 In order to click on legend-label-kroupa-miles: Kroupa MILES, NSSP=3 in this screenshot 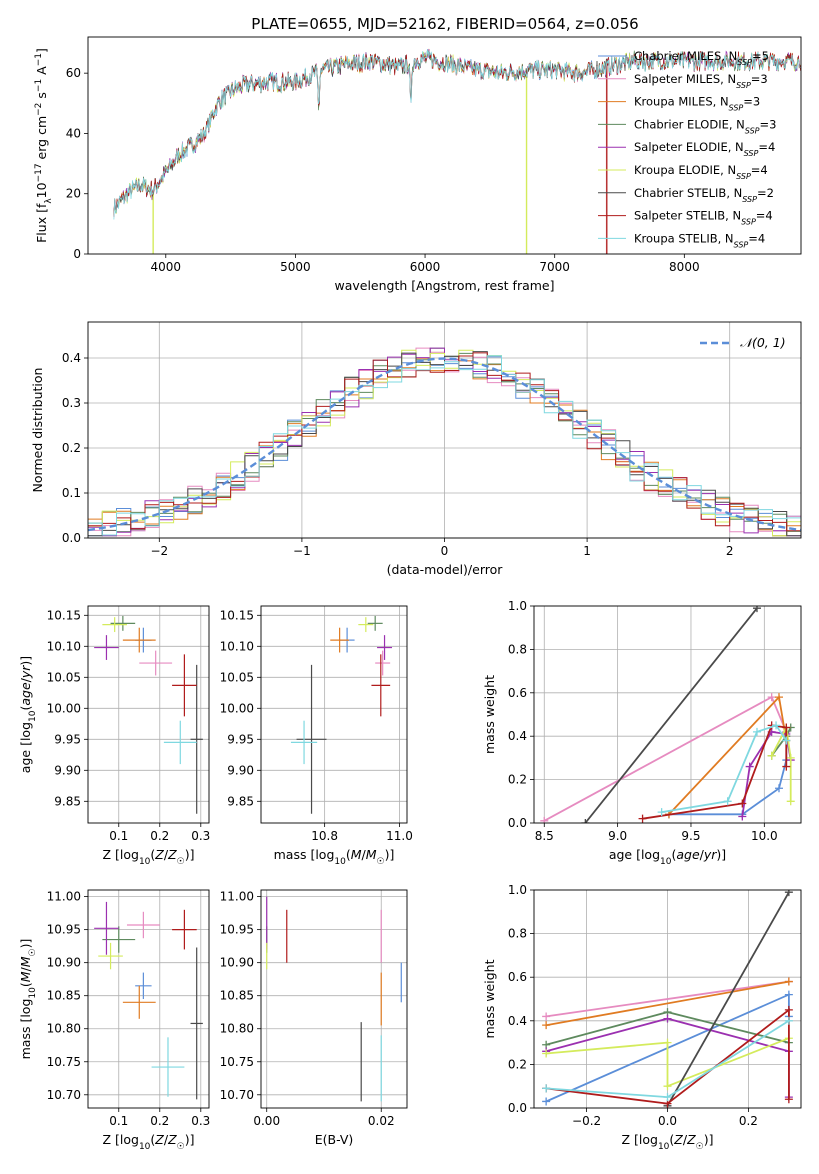, I will do `click(697, 104)`.